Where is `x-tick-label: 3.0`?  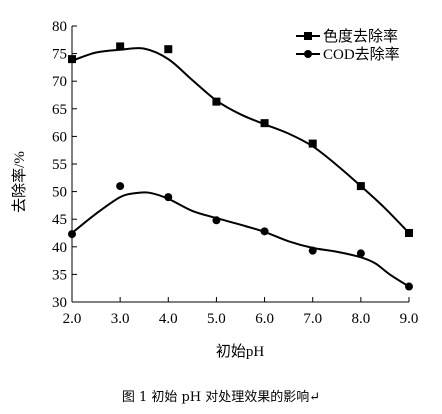 x-tick-label: 3.0 is located at coordinates (120, 319).